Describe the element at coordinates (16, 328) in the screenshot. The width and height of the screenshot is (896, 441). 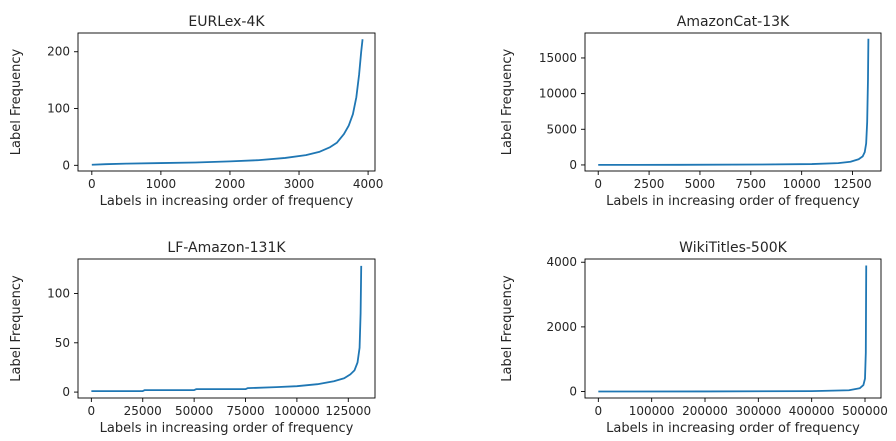
I see `chart-3-ylabel: Label Frequency` at that location.